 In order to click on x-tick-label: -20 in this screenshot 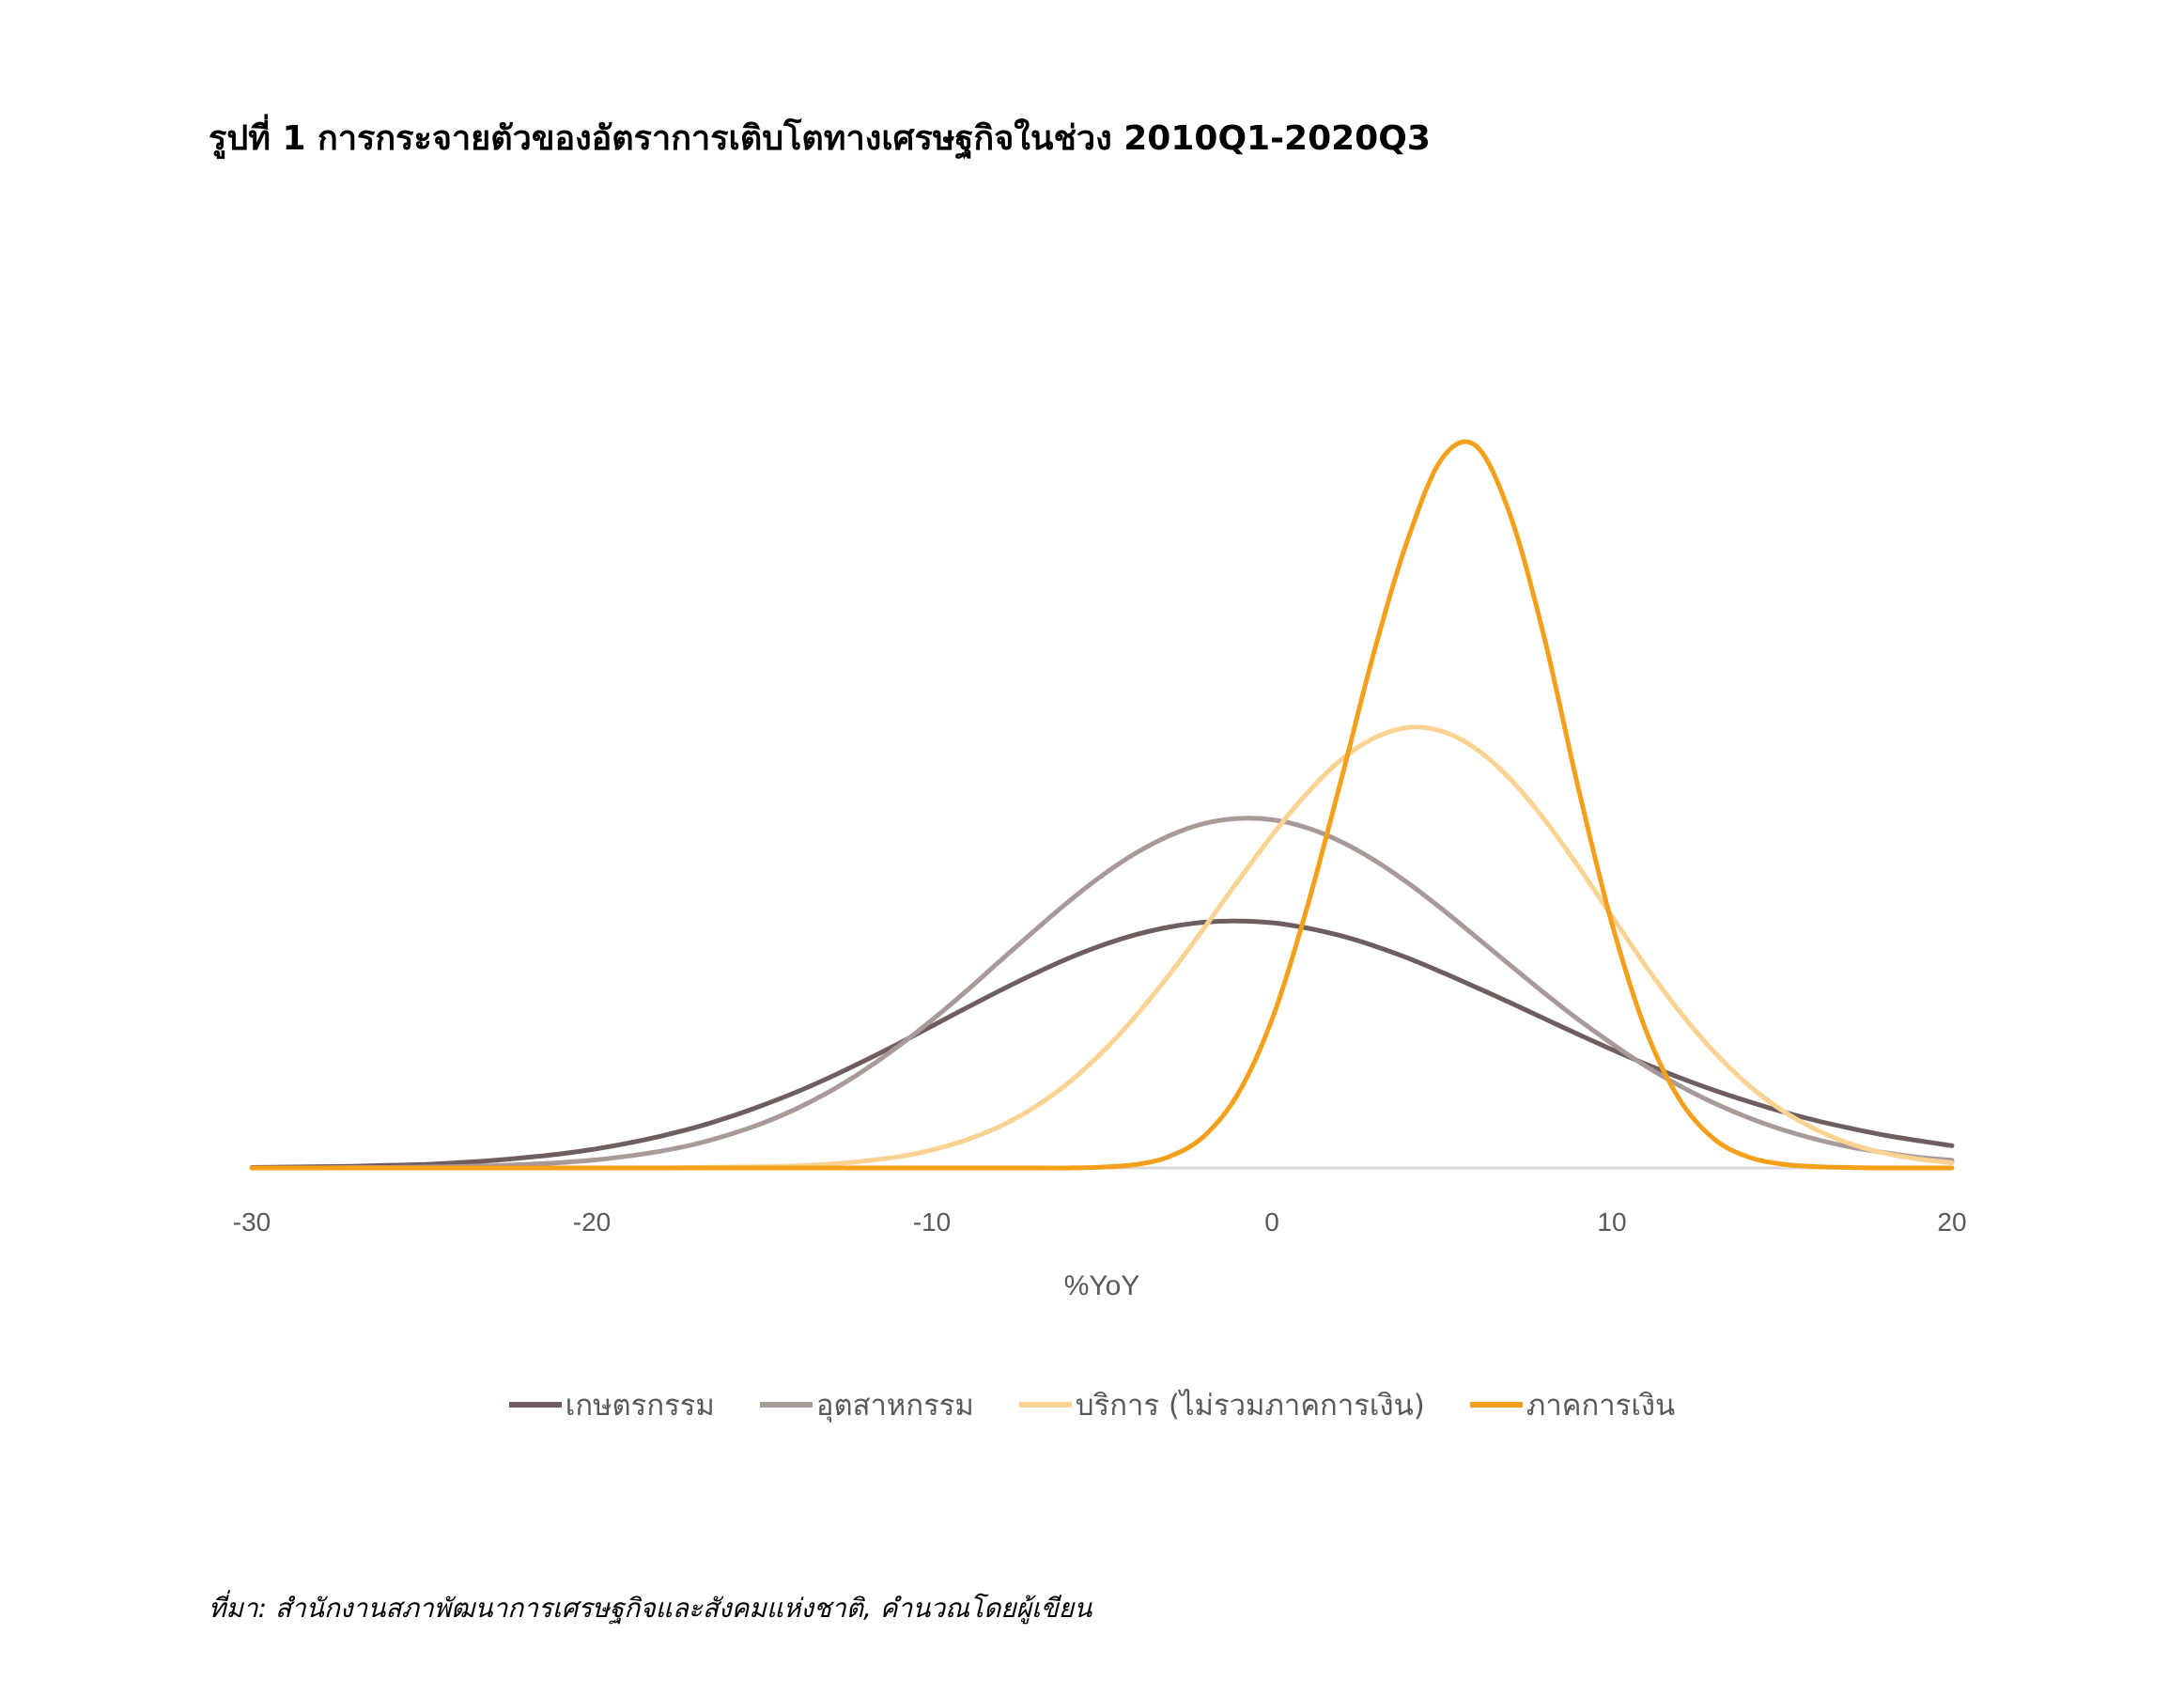, I will do `click(592, 1222)`.